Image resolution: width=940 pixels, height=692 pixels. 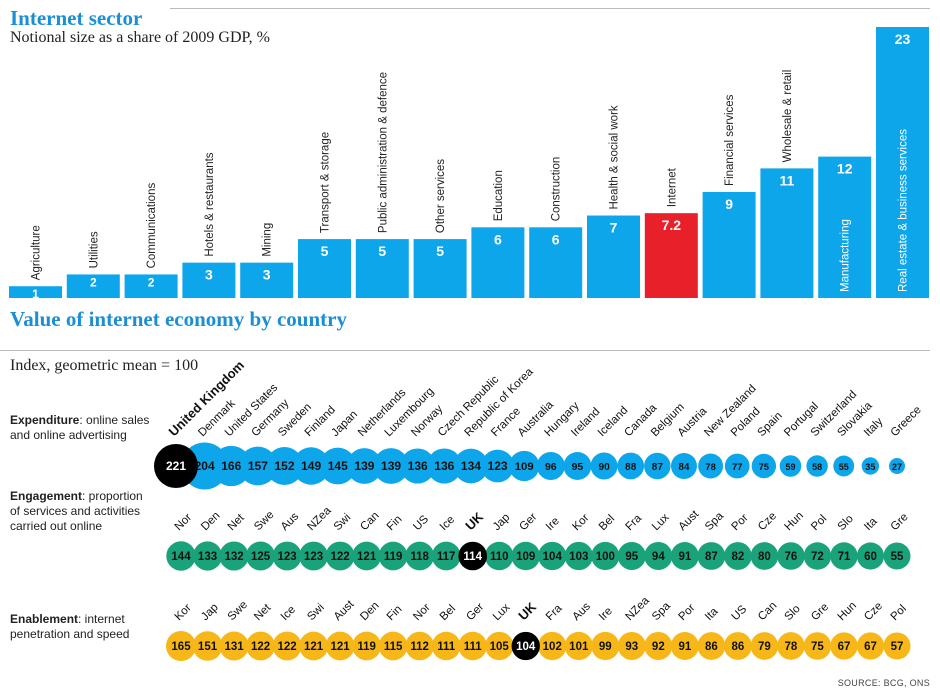 I want to click on country-label: Can, so click(x=369, y=521).